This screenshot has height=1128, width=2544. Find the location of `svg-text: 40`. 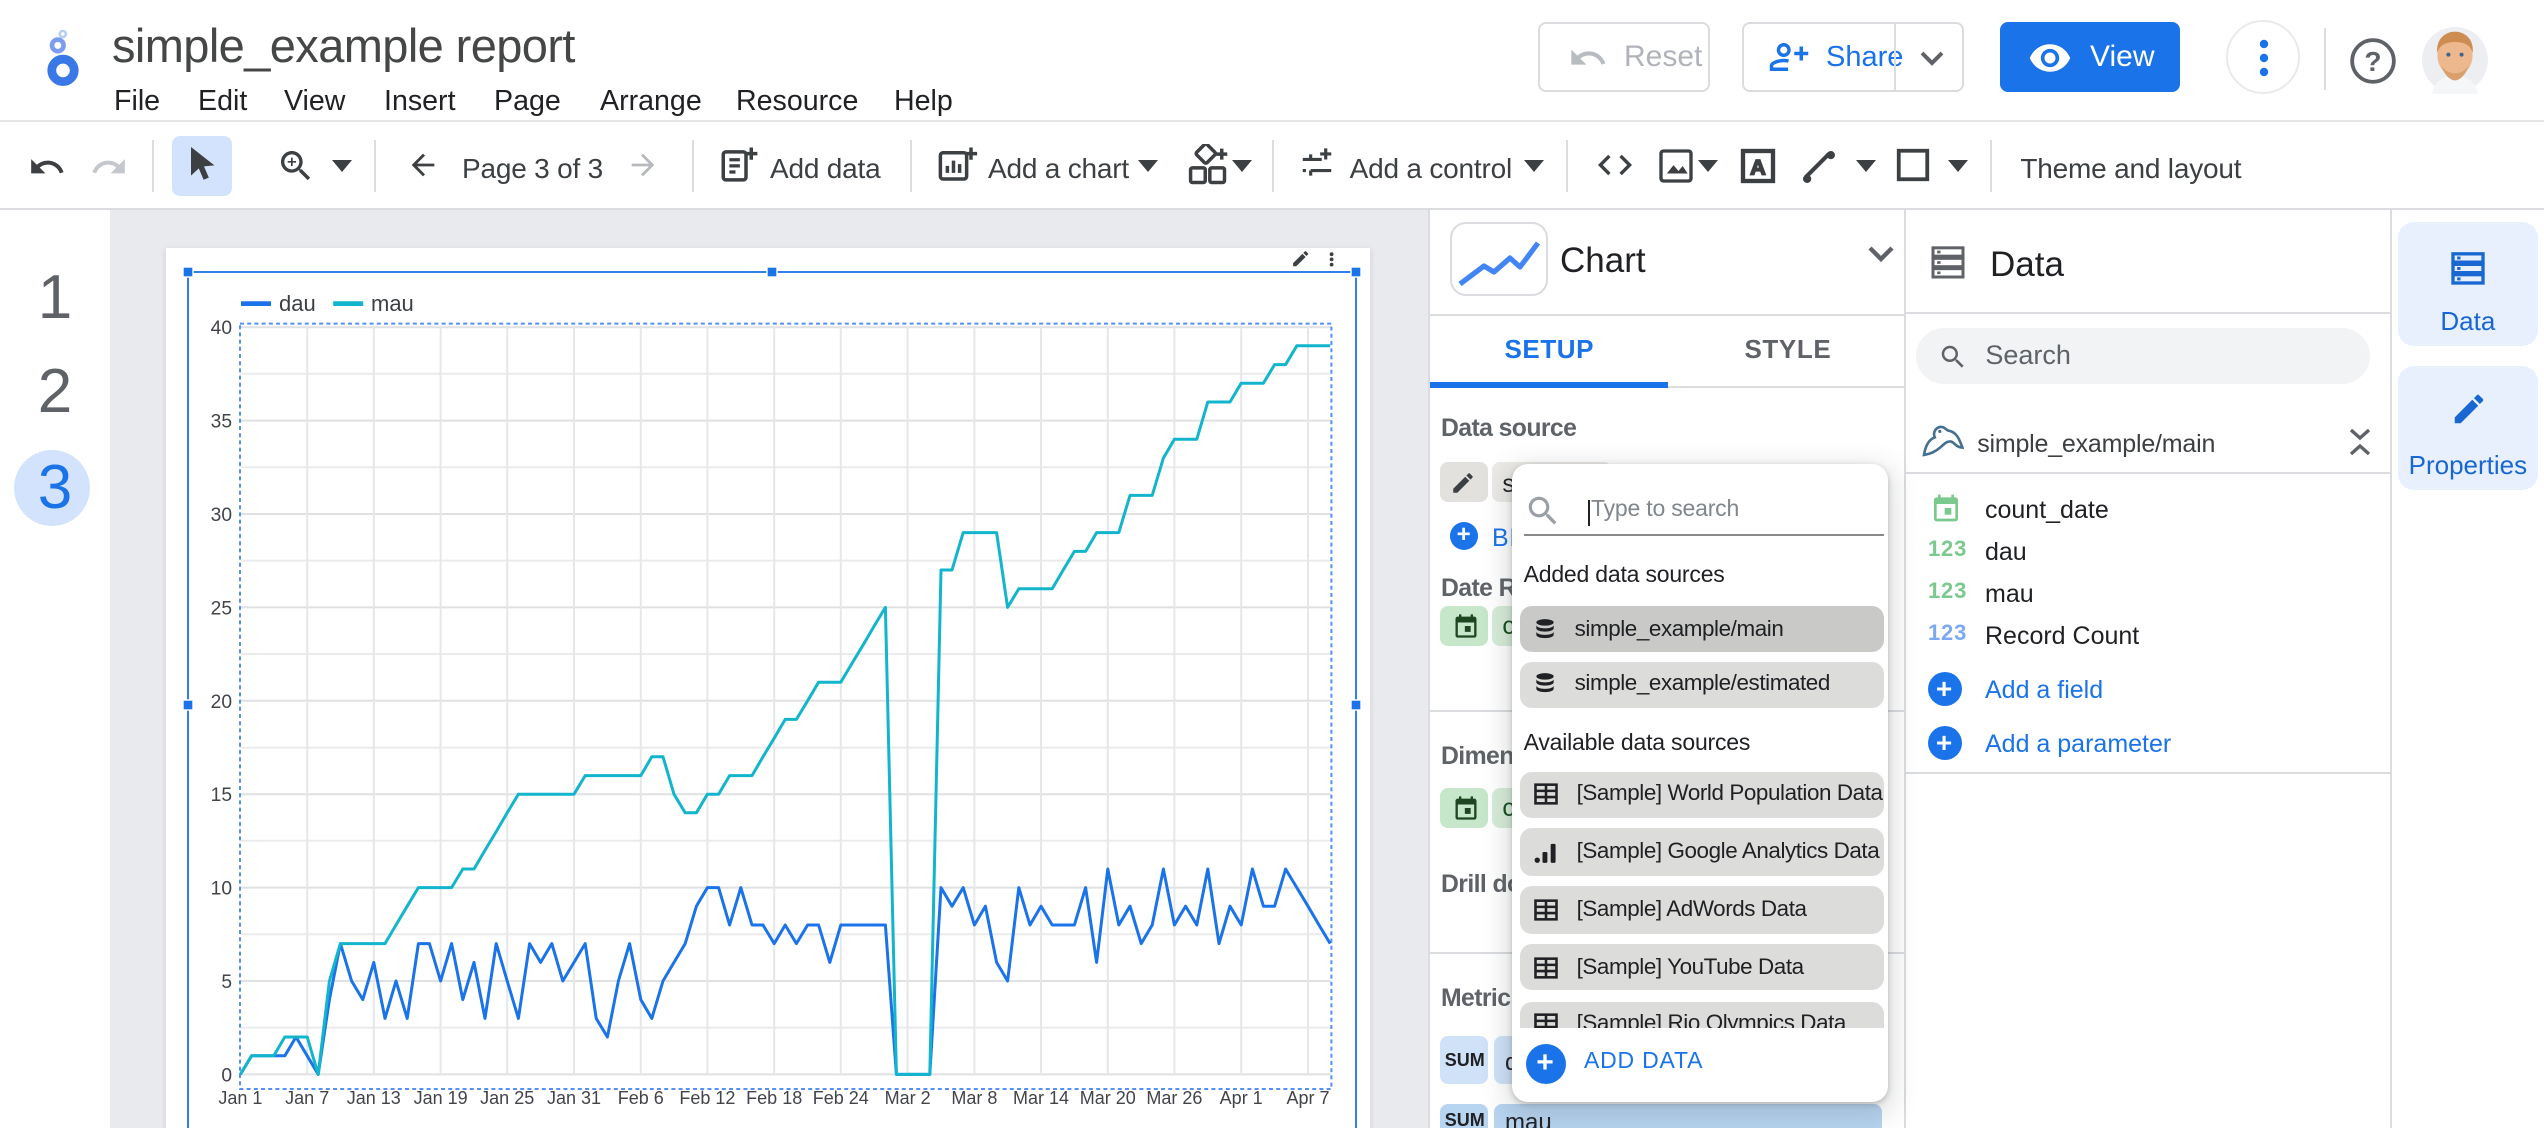

svg-text: 40 is located at coordinates (221, 328).